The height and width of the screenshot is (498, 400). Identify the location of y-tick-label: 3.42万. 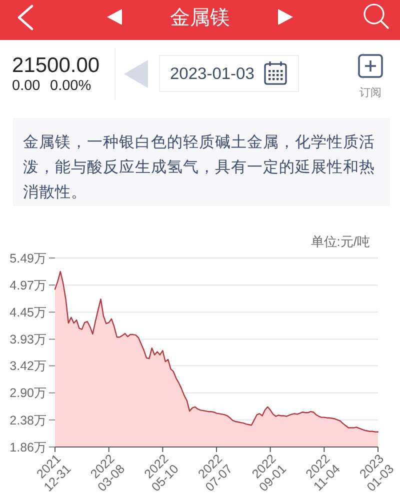
(28, 366).